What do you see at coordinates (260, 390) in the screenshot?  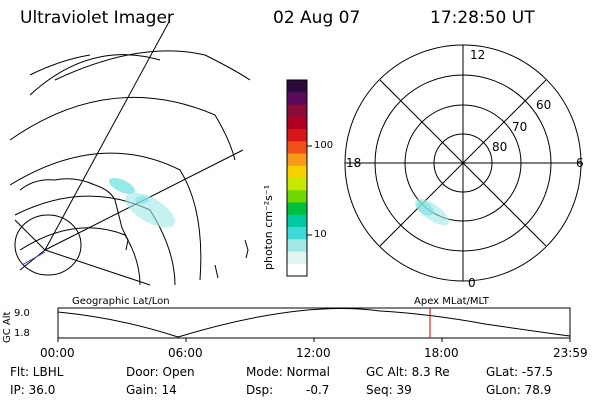 I see `dsp-label: Dsp:` at bounding box center [260, 390].